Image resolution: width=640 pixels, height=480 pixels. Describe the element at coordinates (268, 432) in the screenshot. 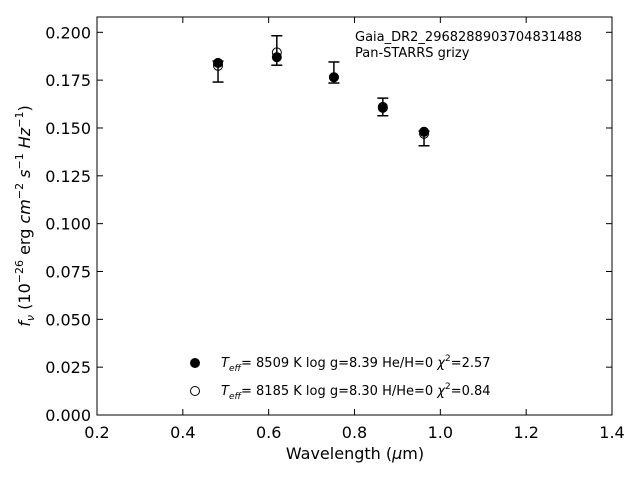

I see `x-tick-label: 0.6` at that location.